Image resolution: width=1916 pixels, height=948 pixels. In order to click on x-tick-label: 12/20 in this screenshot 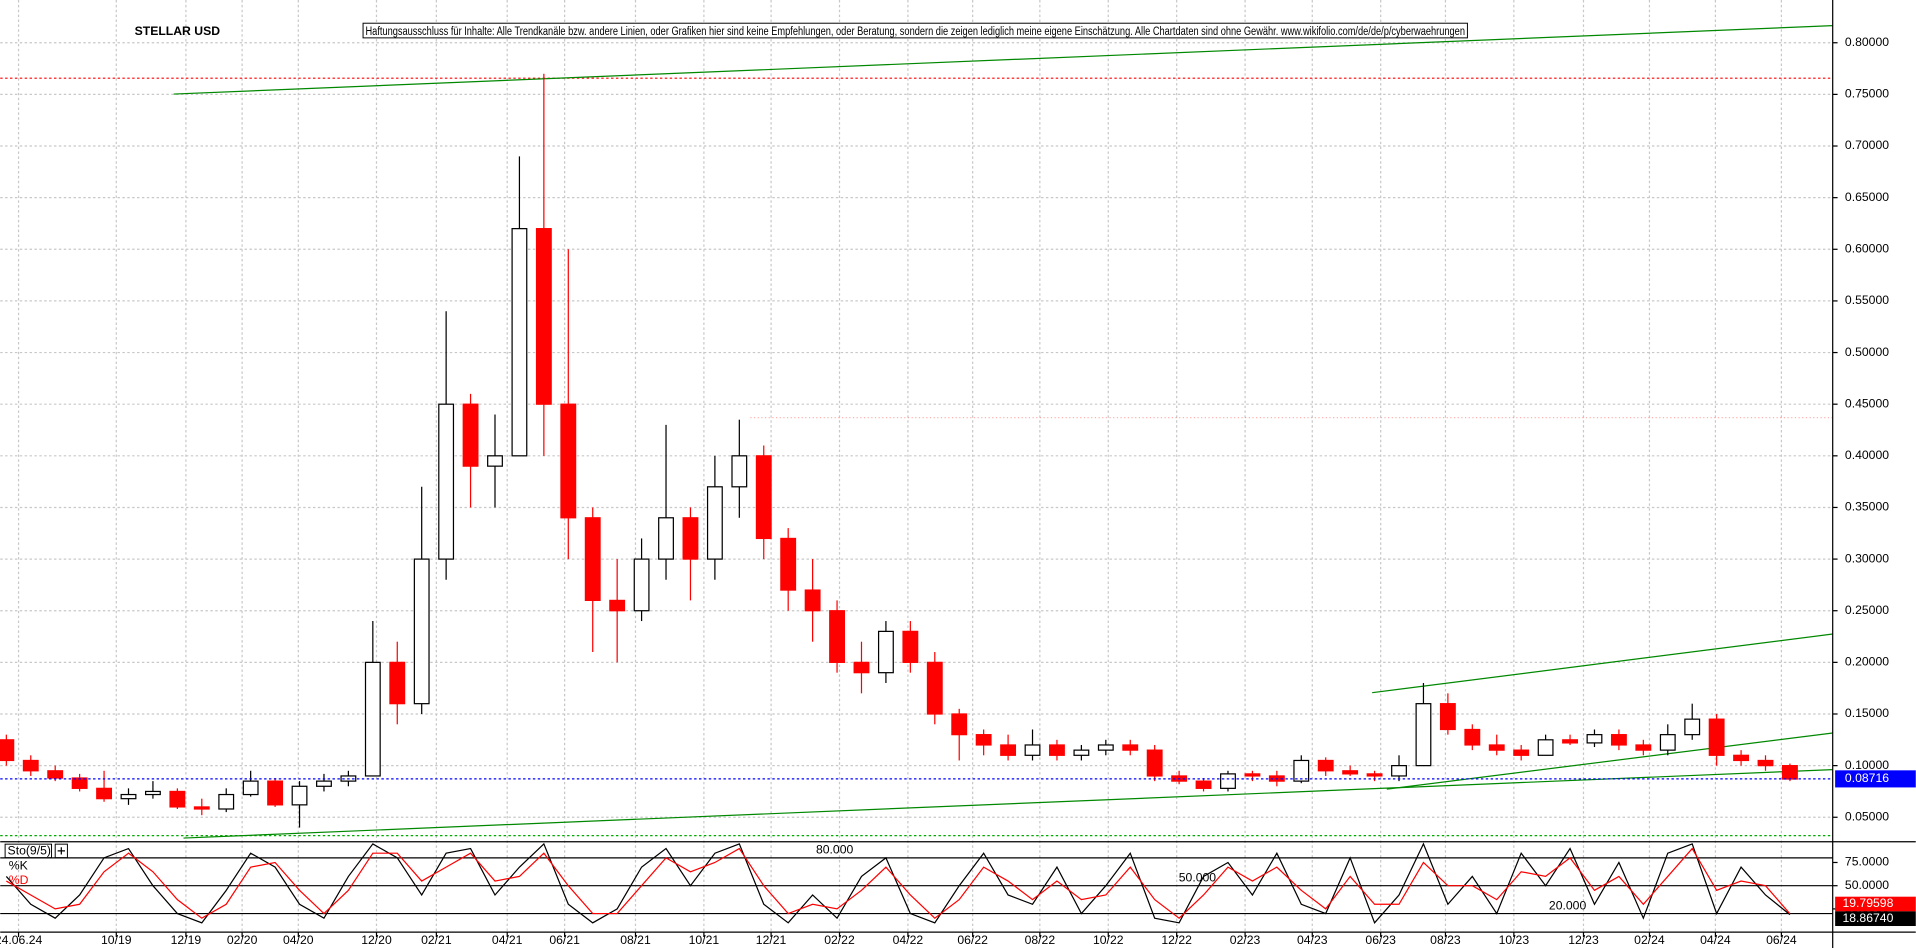, I will do `click(376, 940)`.